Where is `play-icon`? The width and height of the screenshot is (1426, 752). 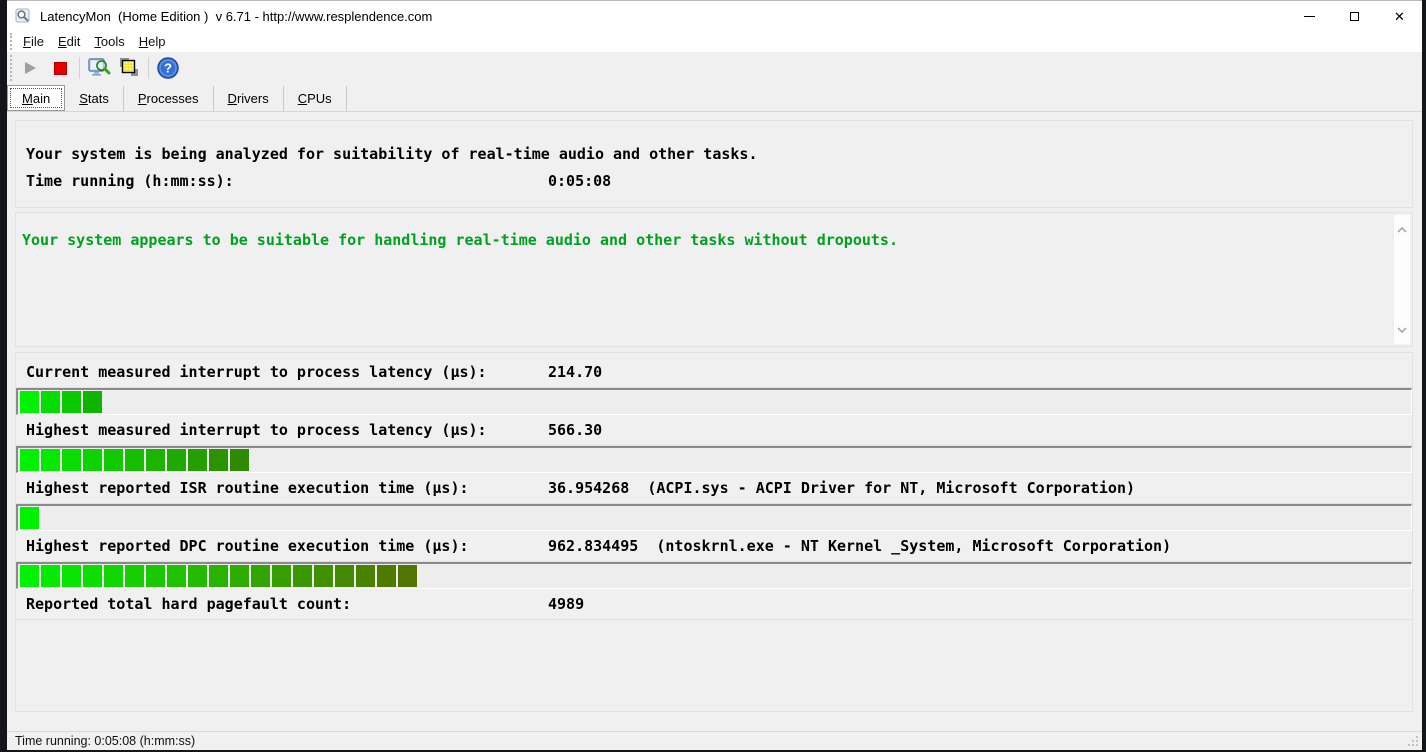 play-icon is located at coordinates (30, 68).